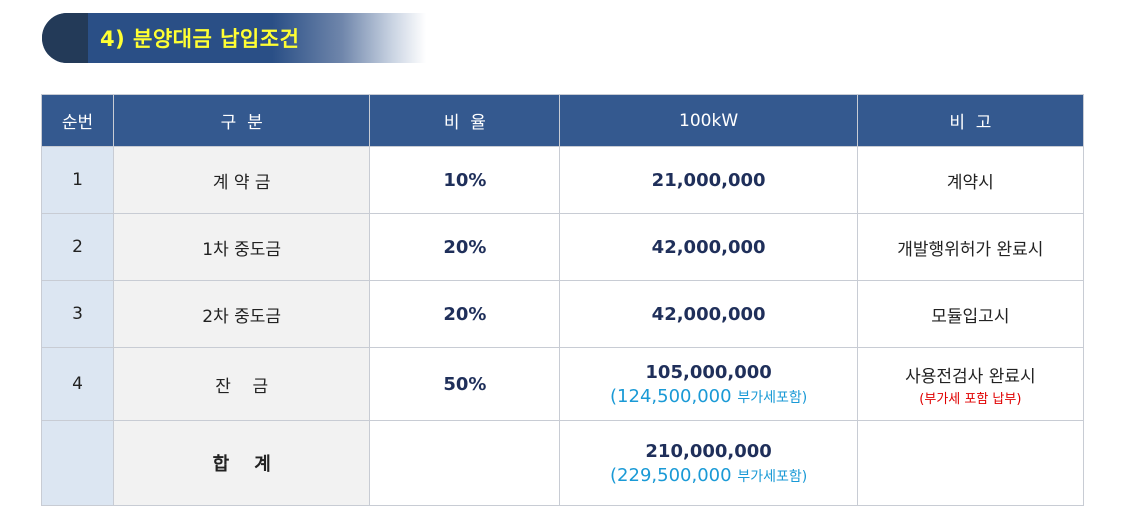 This screenshot has width=1138, height=530. Describe the element at coordinates (708, 384) in the screenshot. I see `row-amount-cell: 105,000,000 (124,500,000 부가세포함)` at that location.